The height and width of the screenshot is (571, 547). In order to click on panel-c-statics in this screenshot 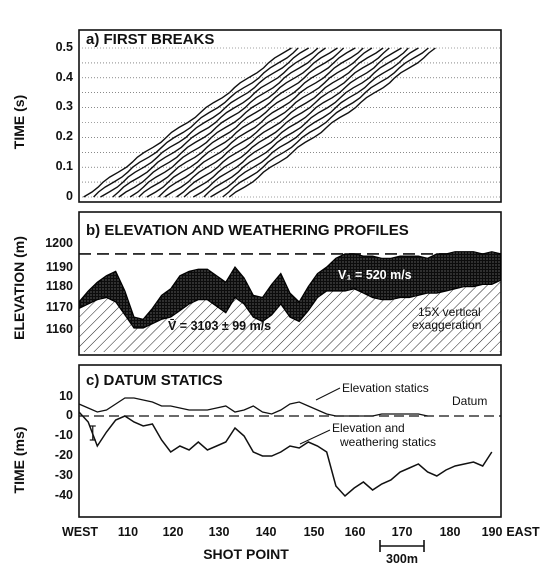, I will do `click(290, 447)`.